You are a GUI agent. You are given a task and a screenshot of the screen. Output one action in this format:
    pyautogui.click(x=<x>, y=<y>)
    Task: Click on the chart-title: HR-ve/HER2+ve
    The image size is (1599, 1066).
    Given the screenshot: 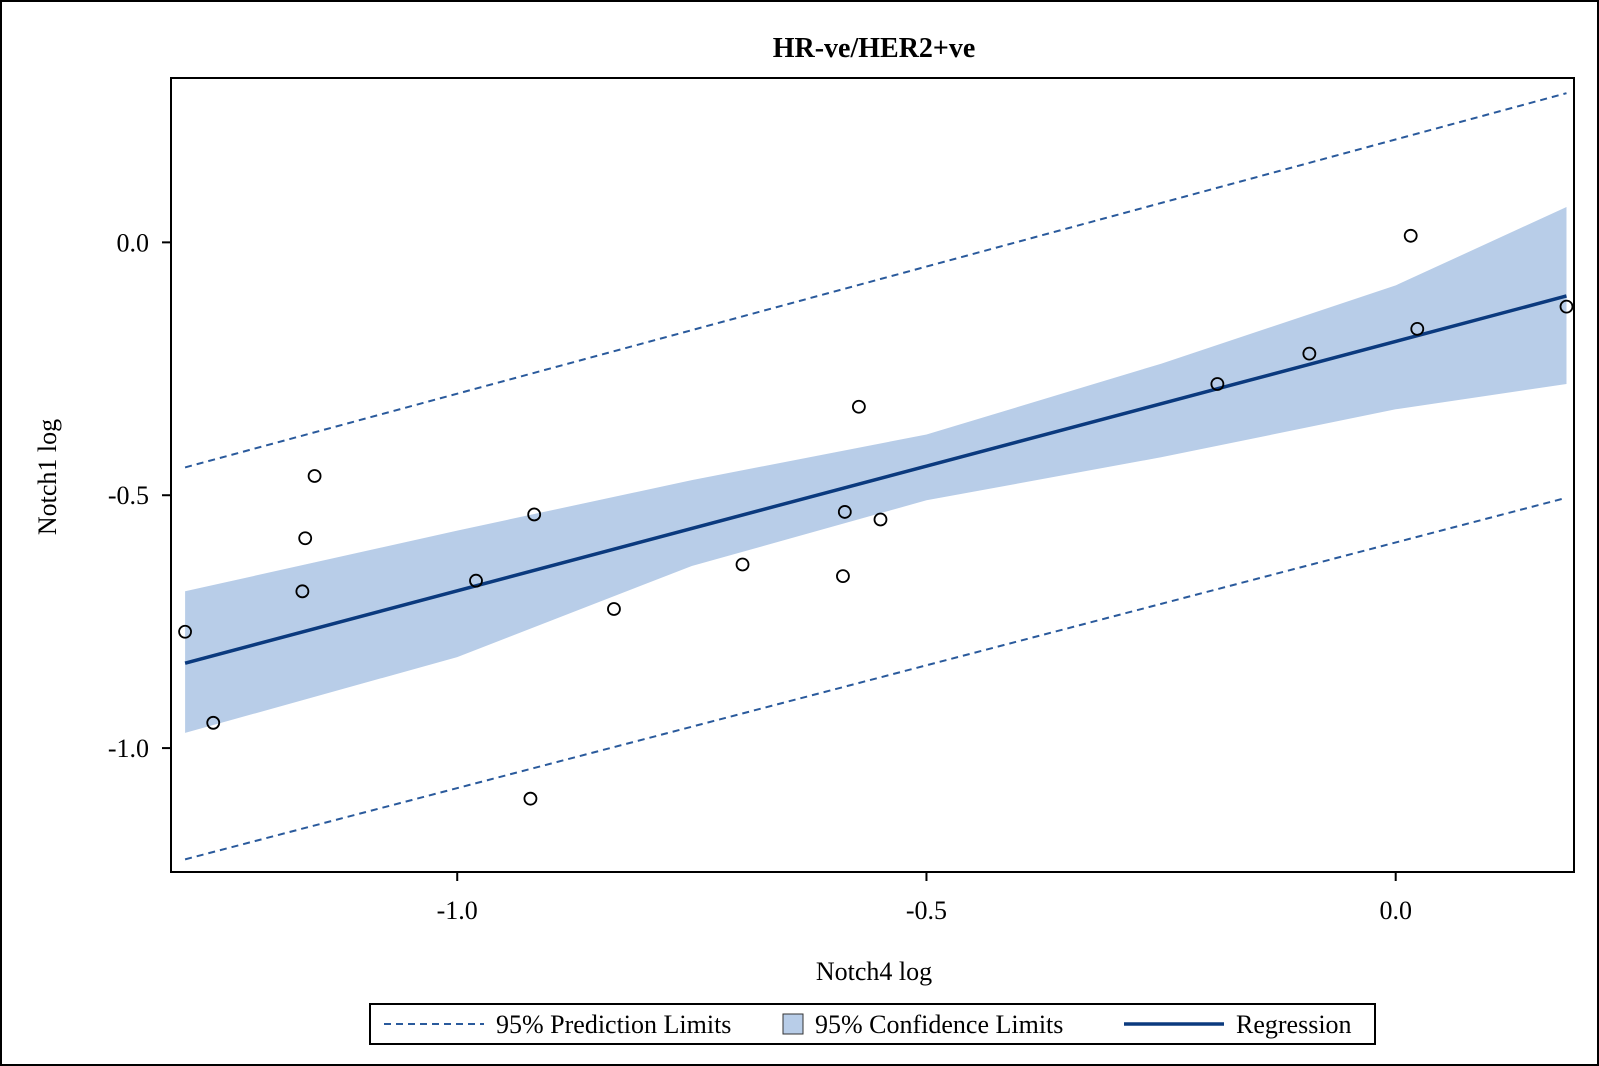 What is the action you would take?
    pyautogui.click(x=874, y=48)
    